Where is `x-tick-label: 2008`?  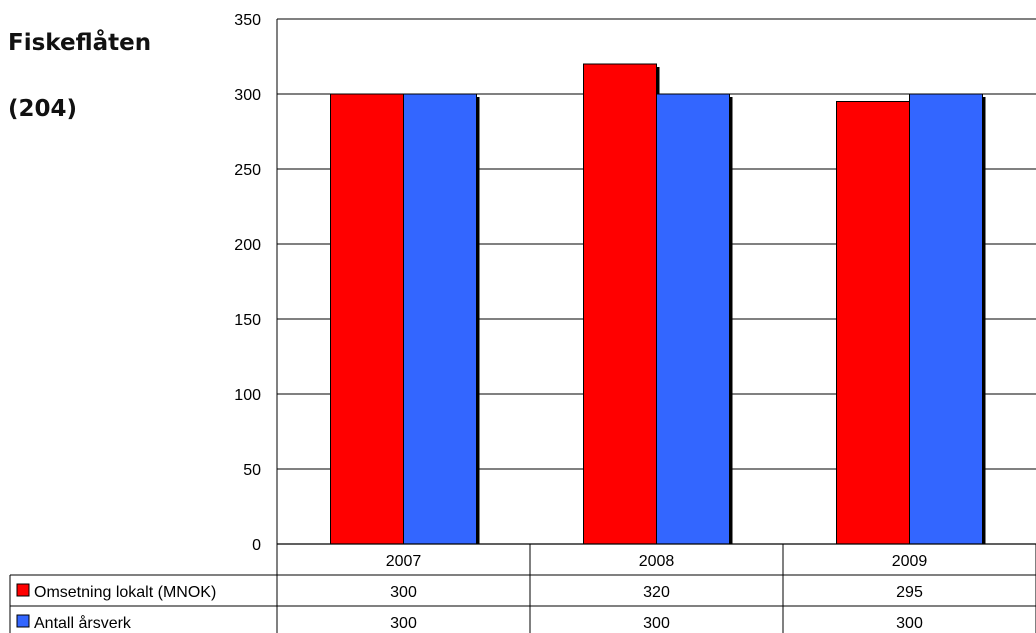
x-tick-label: 2008 is located at coordinates (657, 561).